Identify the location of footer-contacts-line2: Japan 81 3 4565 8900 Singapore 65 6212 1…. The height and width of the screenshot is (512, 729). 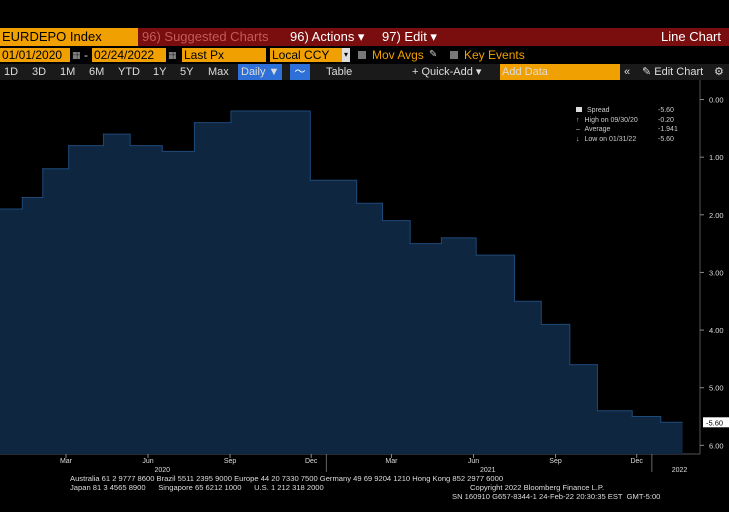
(197, 487).